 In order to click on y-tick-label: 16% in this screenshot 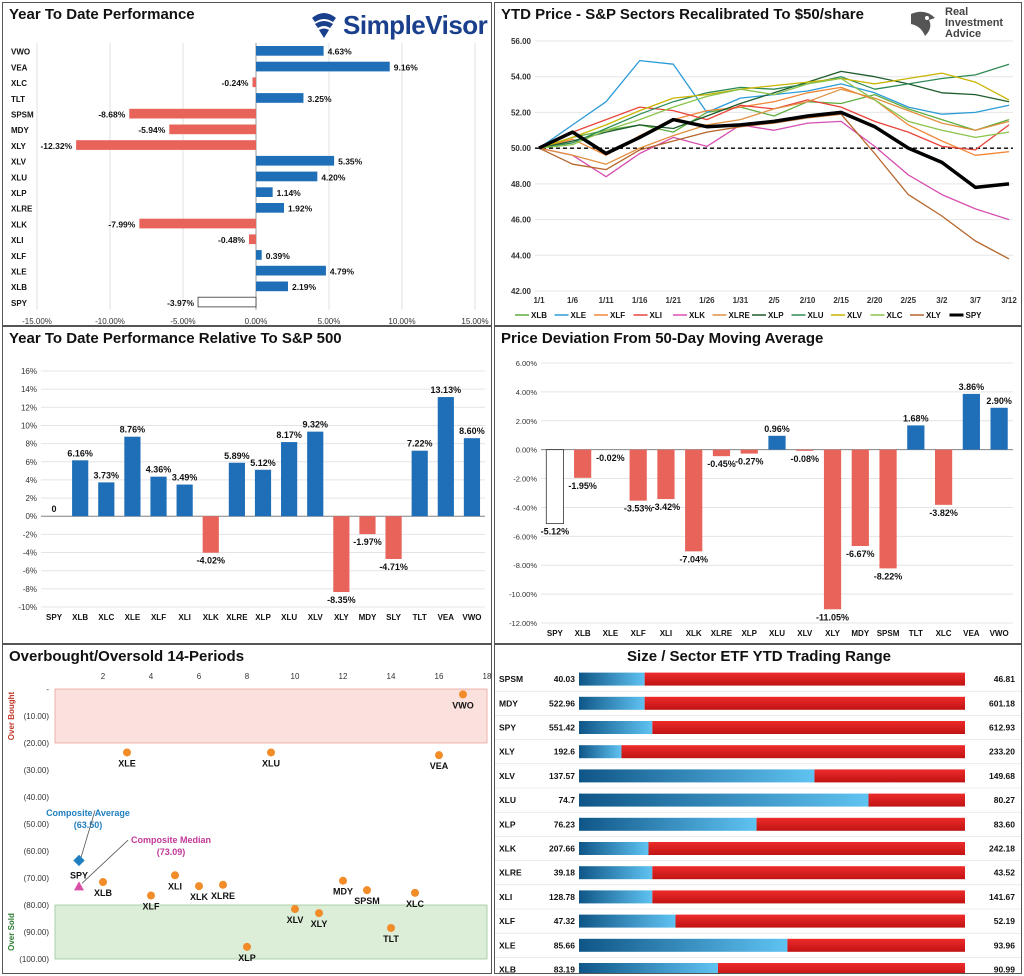, I will do `click(29, 371)`.